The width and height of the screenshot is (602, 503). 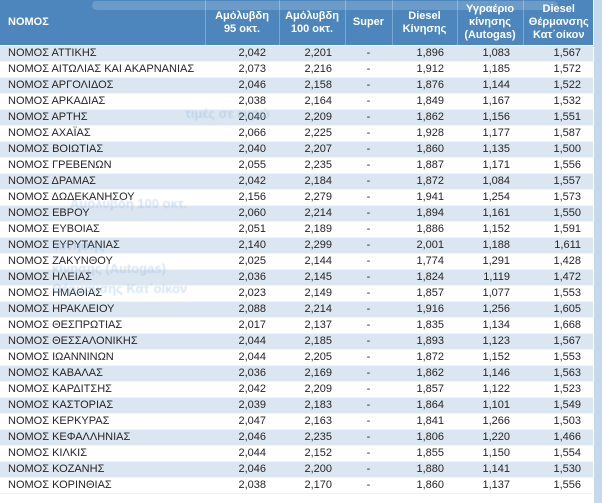 What do you see at coordinates (567, 293) in the screenshot?
I see `cell-heating: 1,553` at bounding box center [567, 293].